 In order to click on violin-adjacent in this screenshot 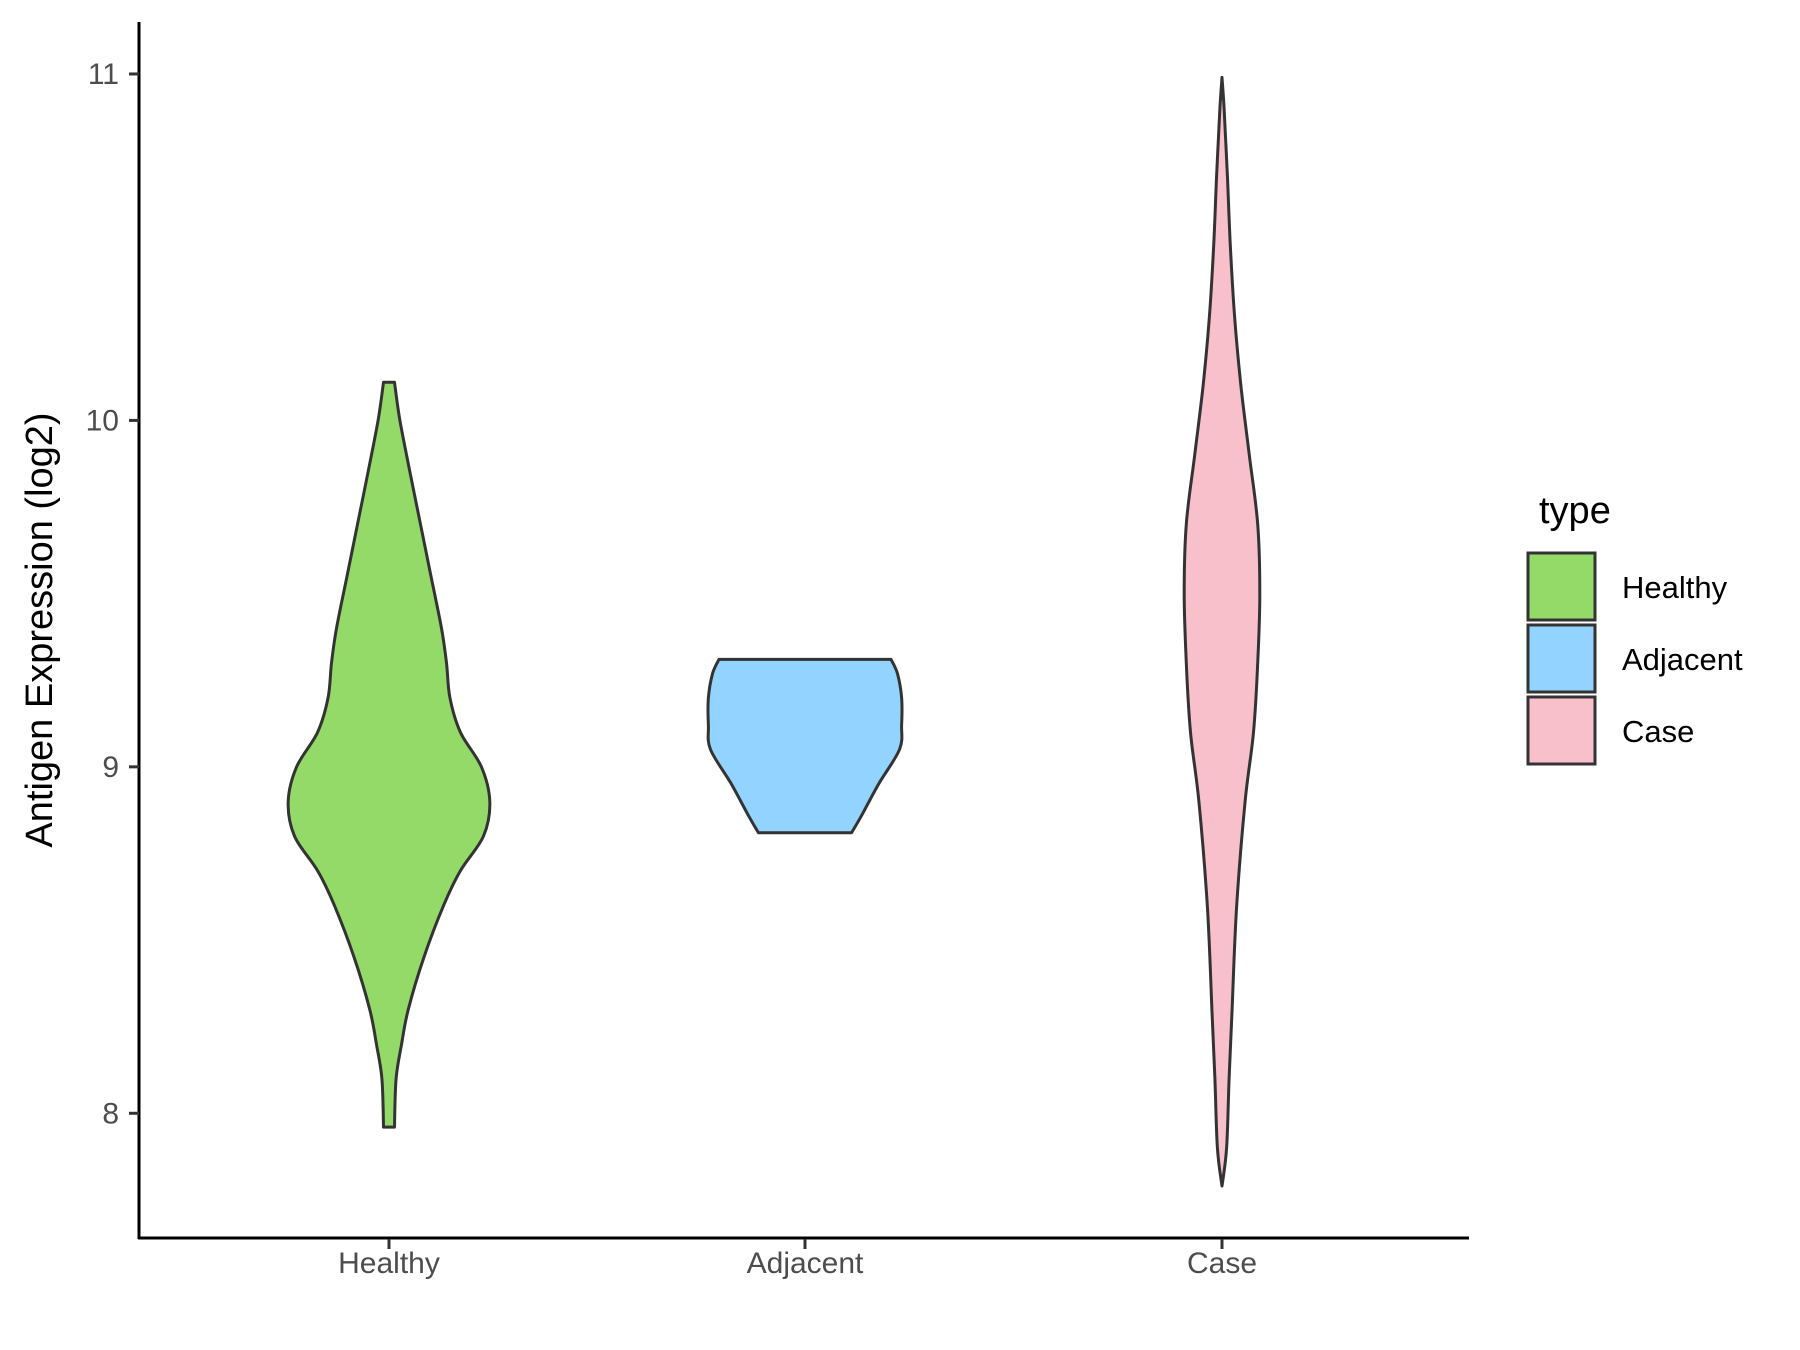, I will do `click(805, 746)`.